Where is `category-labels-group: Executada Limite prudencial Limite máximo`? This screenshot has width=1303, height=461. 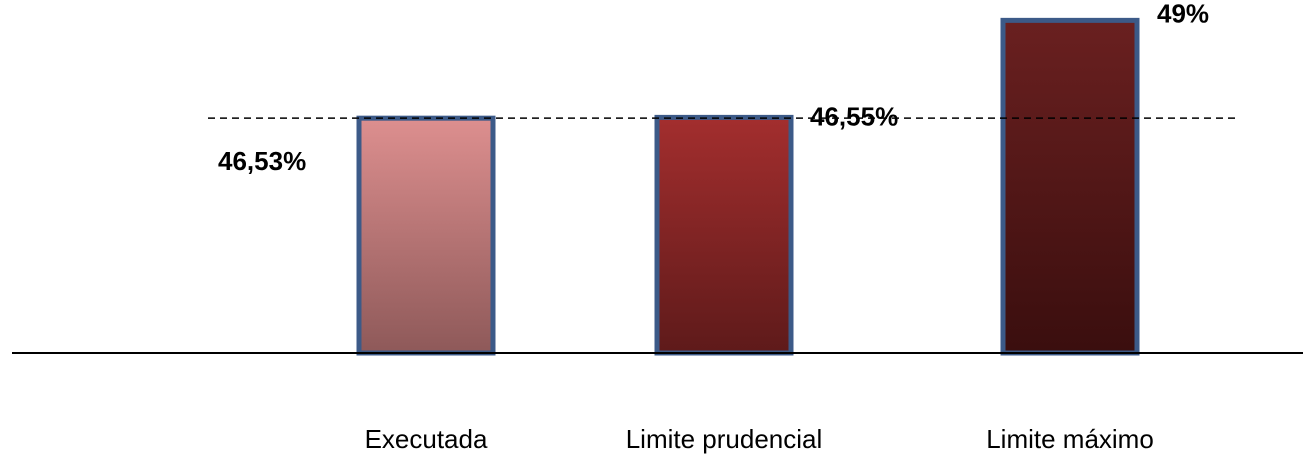
category-labels-group: Executada Limite prudencial Limite máximo is located at coordinates (759, 439).